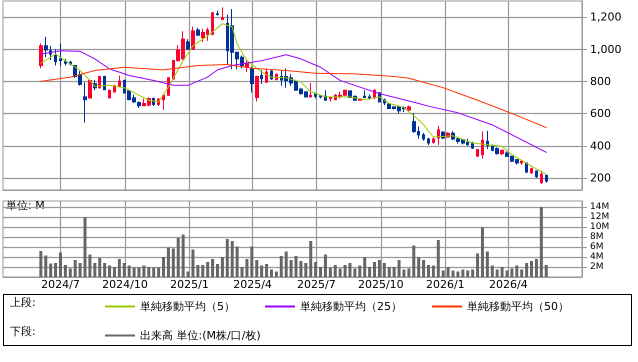 The height and width of the screenshot is (362, 638). I want to click on legend-label: 単純移動平均（50）, so click(517, 306).